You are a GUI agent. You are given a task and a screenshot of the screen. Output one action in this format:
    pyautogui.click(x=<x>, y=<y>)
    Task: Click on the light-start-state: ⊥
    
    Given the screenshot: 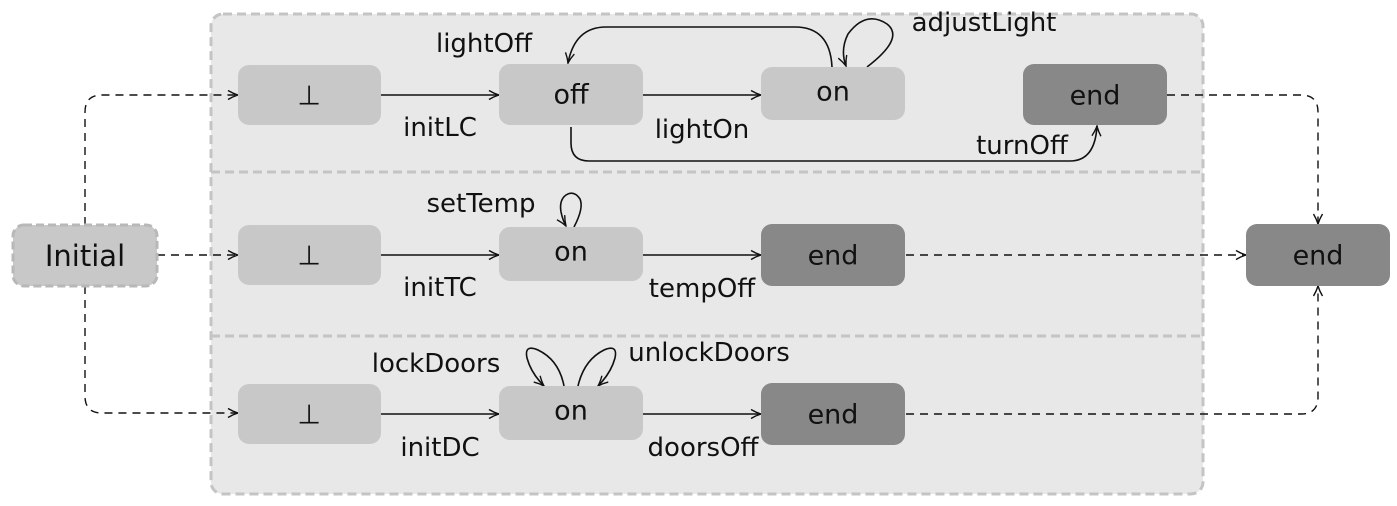 What is the action you would take?
    pyautogui.click(x=309, y=95)
    